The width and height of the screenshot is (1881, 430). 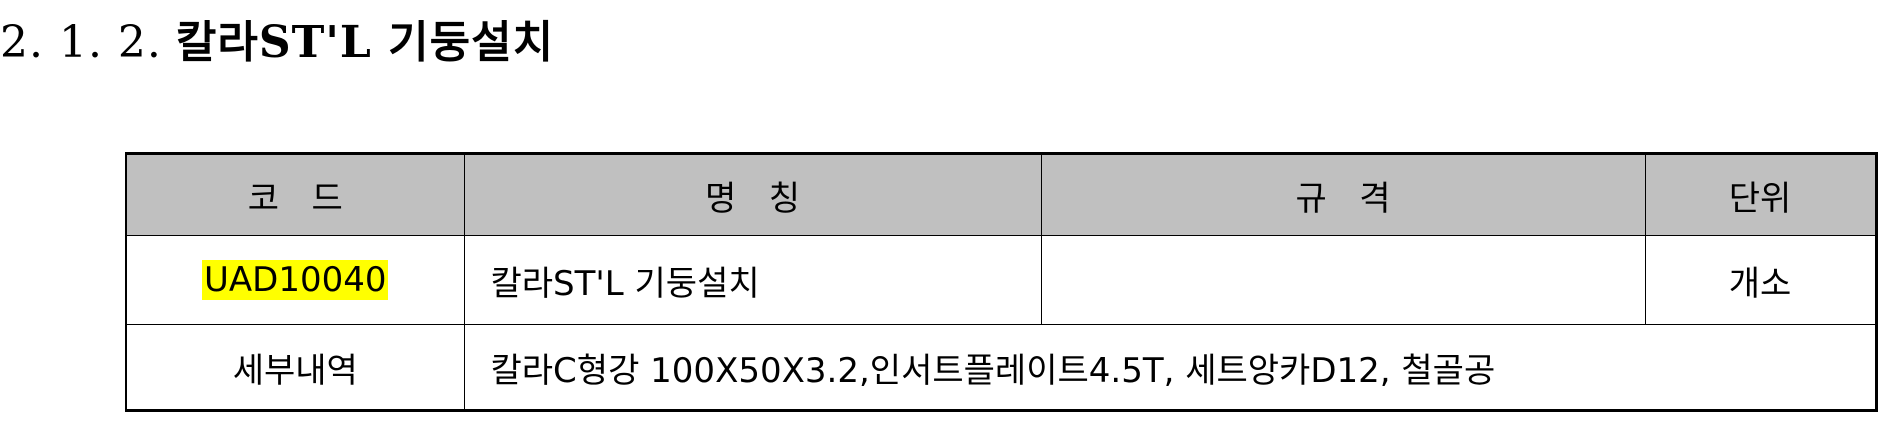 I want to click on cell-code: UAD10040, so click(x=295, y=280).